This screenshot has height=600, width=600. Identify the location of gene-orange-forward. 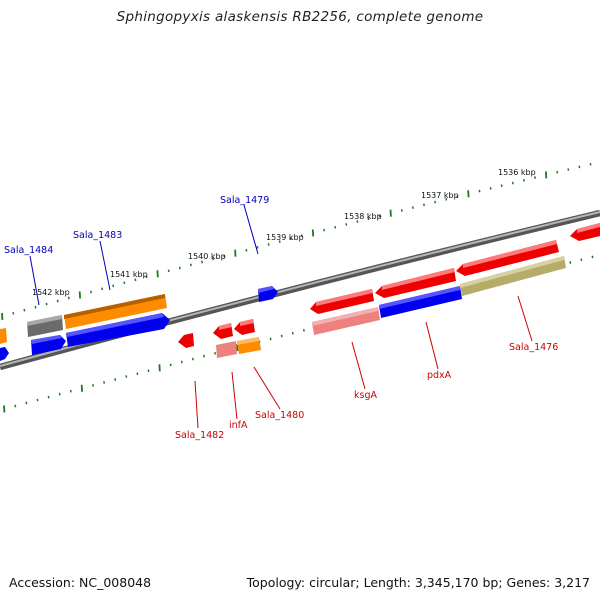
(115, 311).